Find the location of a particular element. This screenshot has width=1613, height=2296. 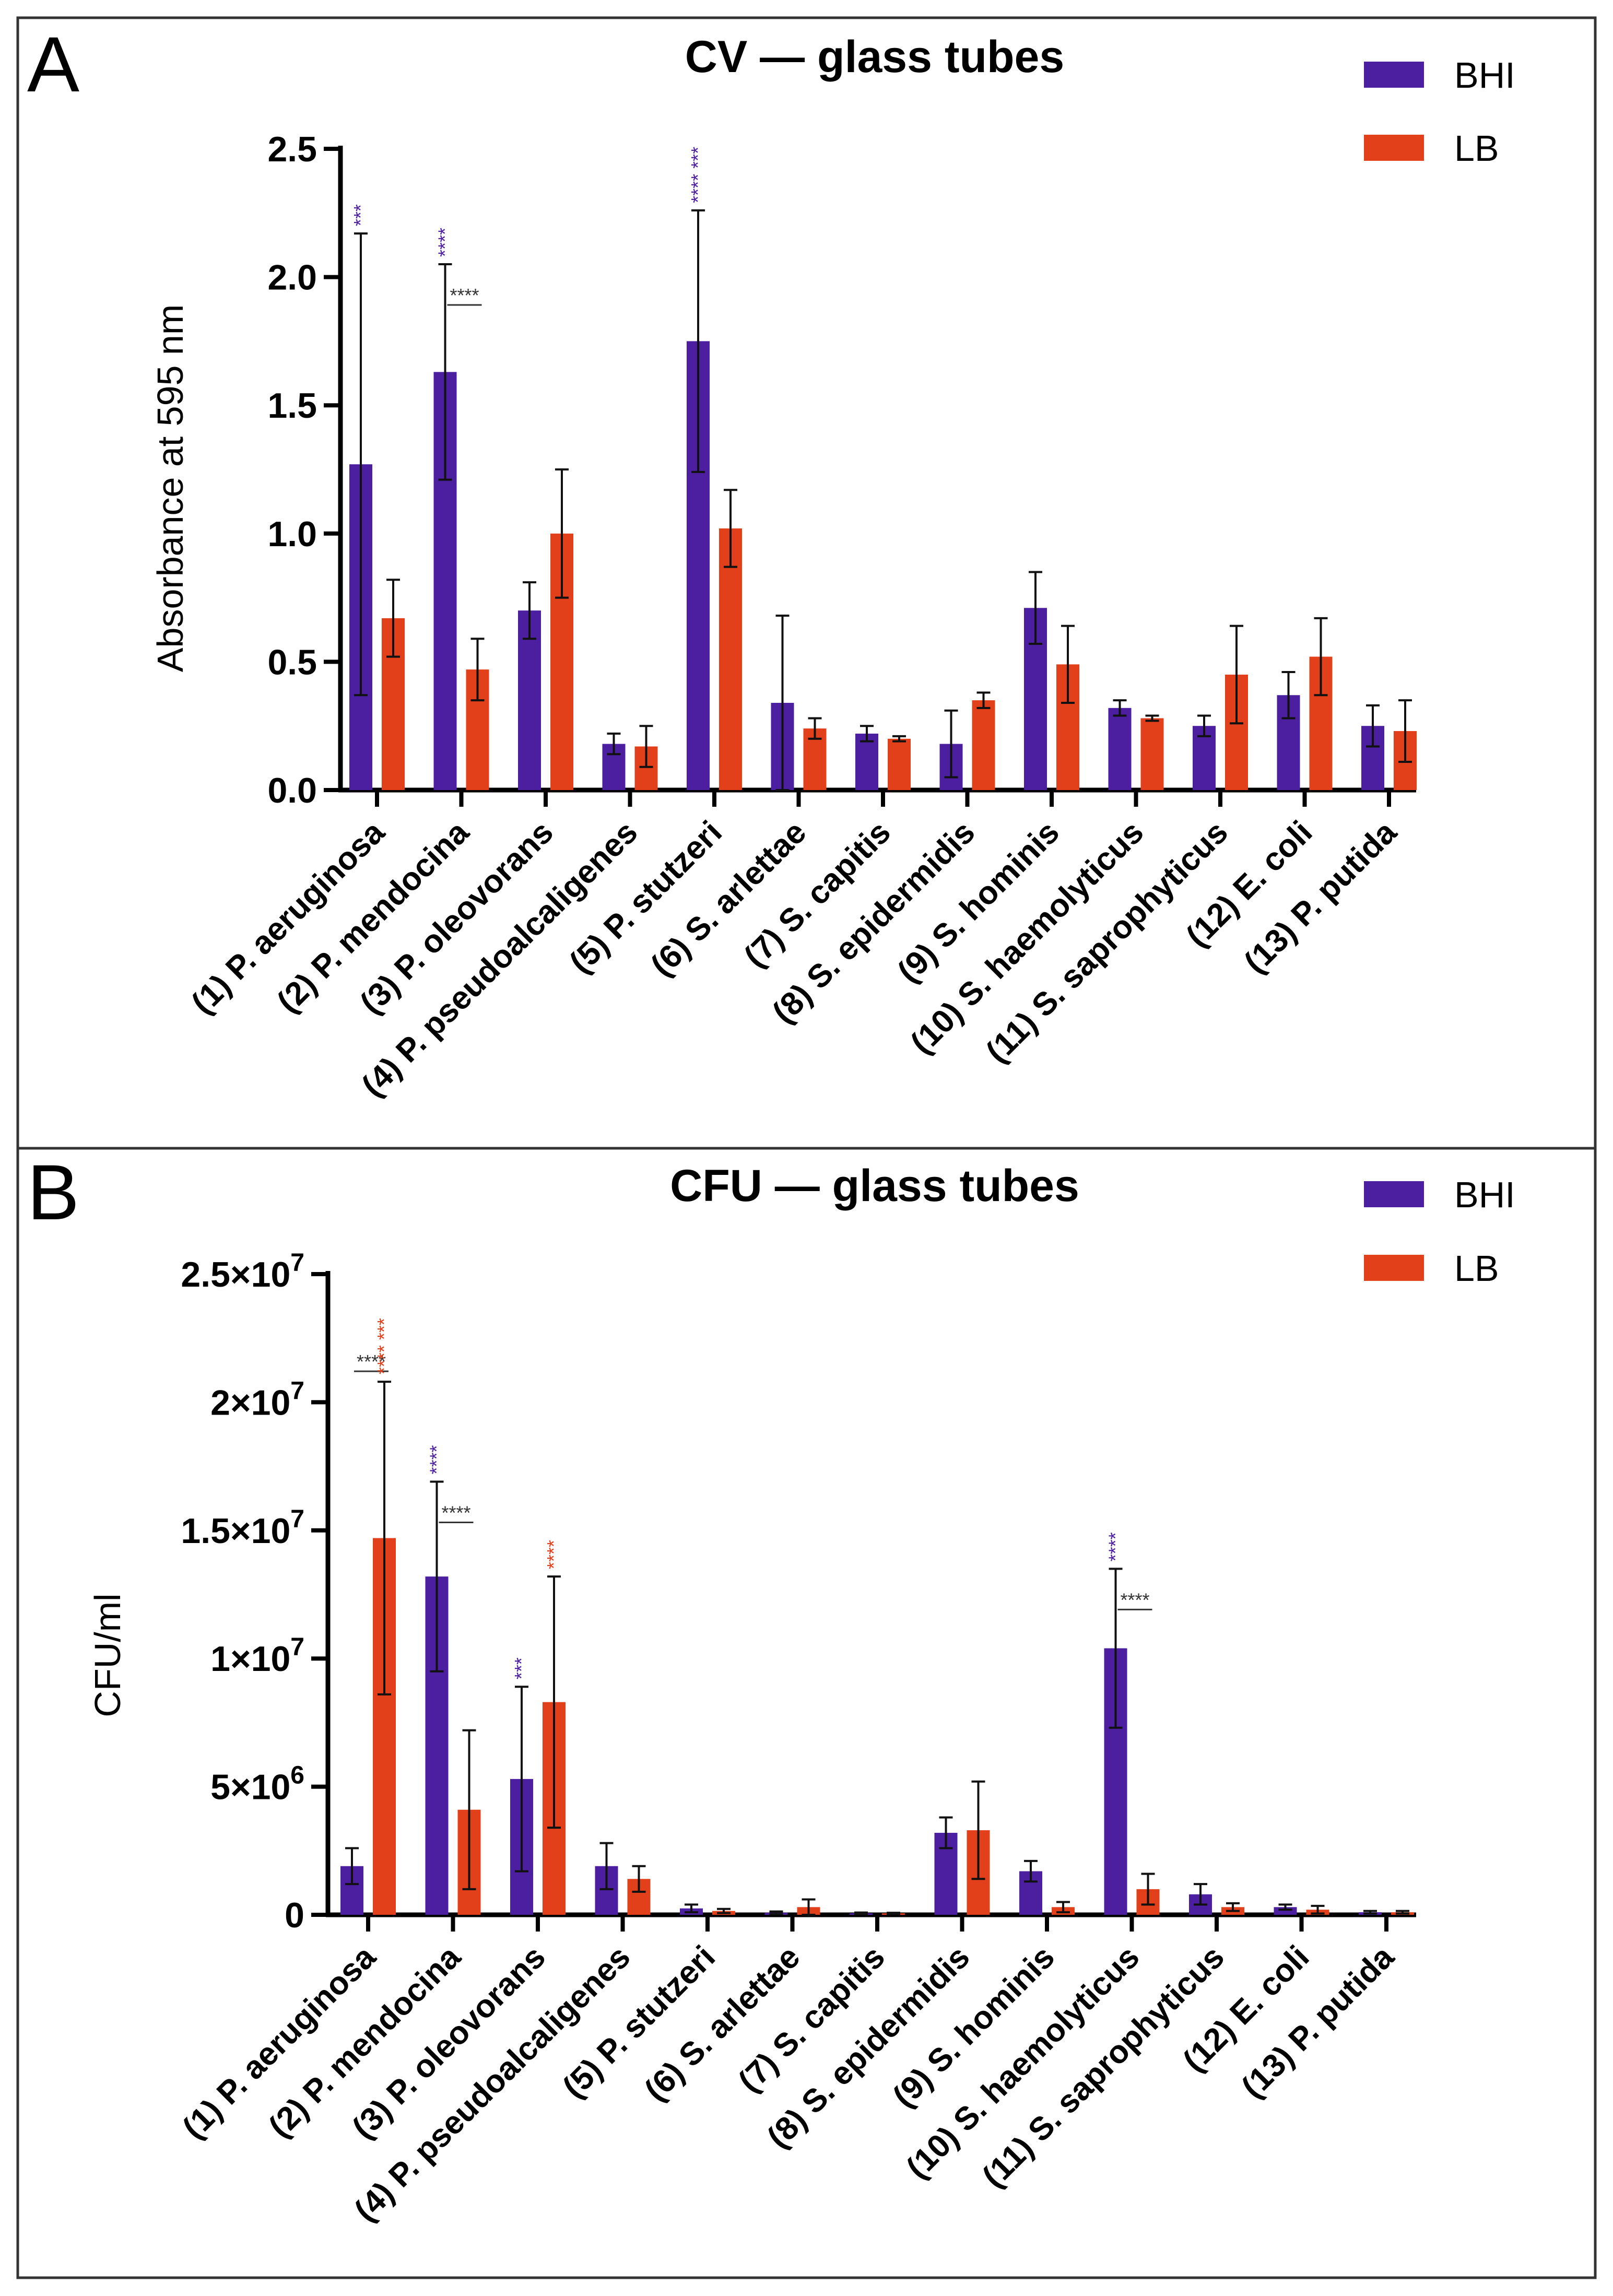

panel-b-y-axis-label: CFU/ml is located at coordinates (108, 1655).